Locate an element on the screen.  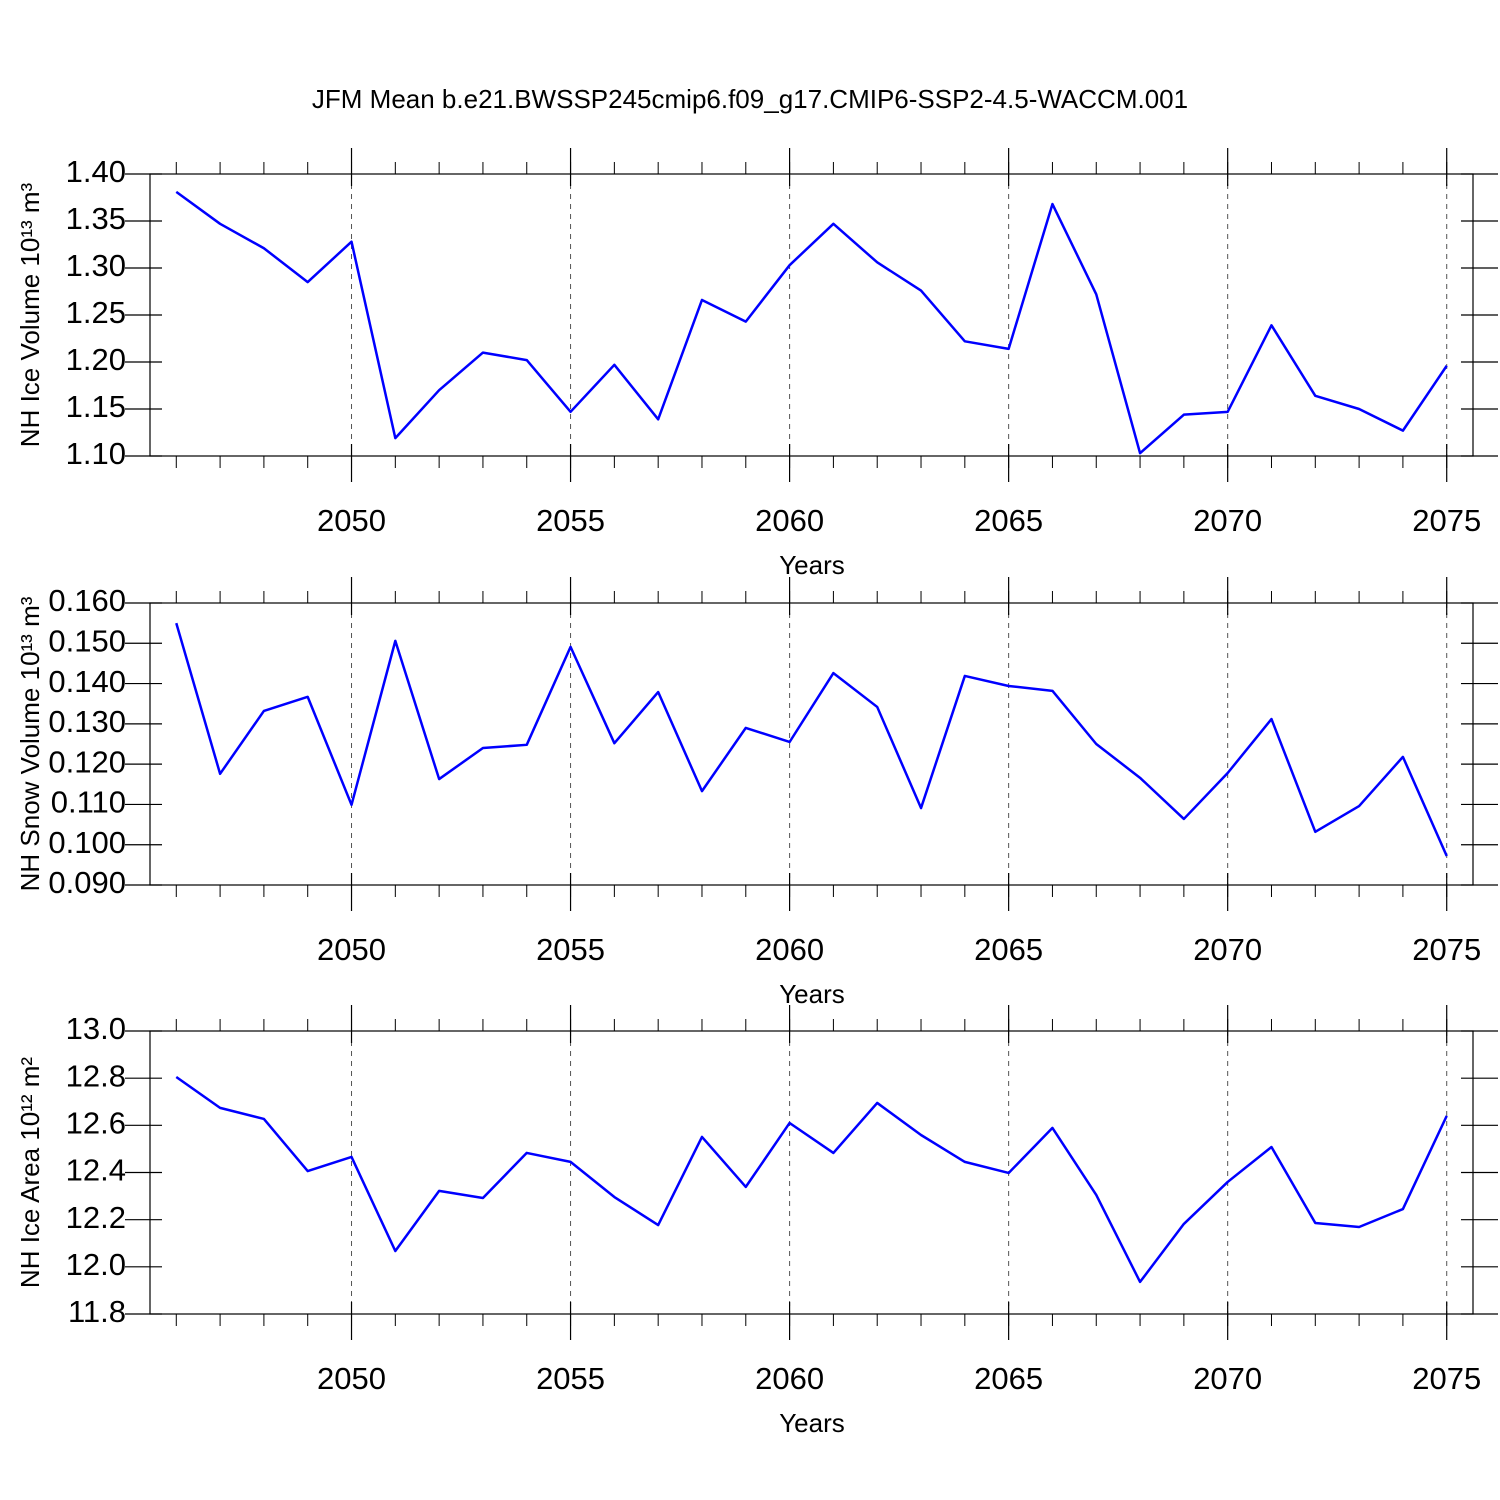
y-tick-label: 1.20 is located at coordinates (96, 359).